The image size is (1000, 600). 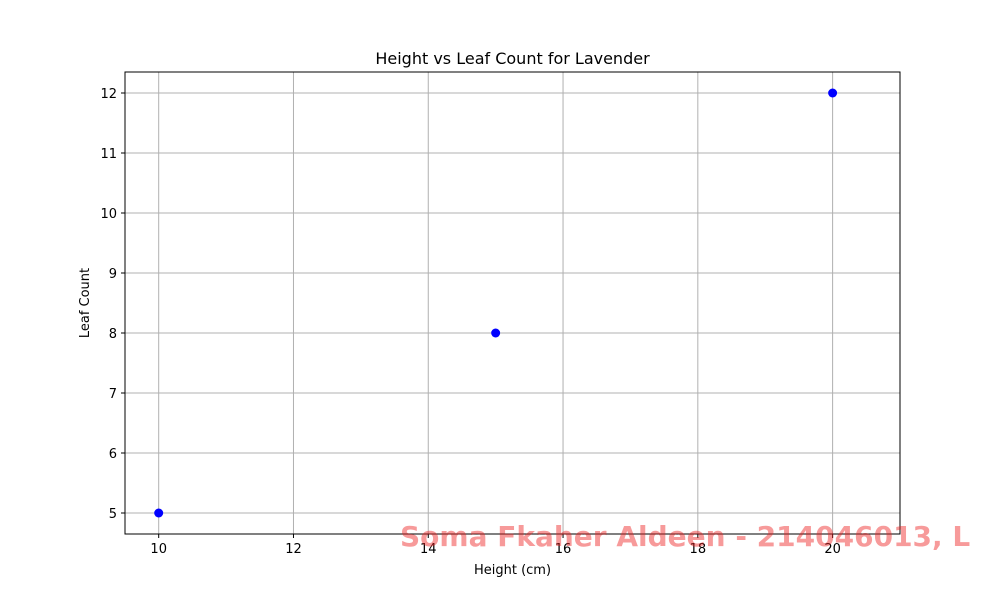 What do you see at coordinates (698, 549) in the screenshot?
I see `x-tick-label: 18` at bounding box center [698, 549].